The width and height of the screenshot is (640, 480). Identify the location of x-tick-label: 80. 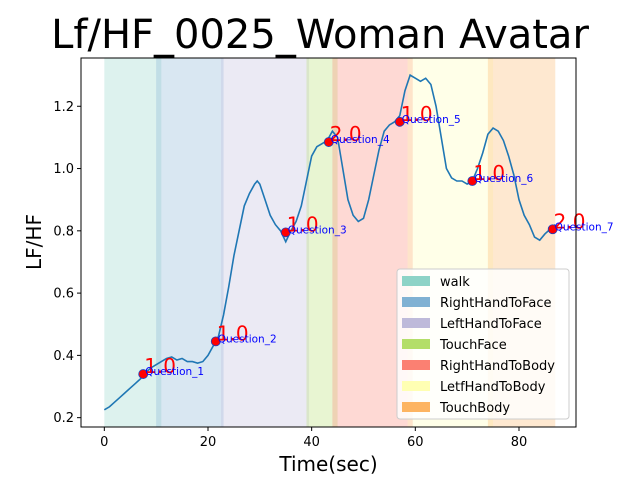
(519, 442).